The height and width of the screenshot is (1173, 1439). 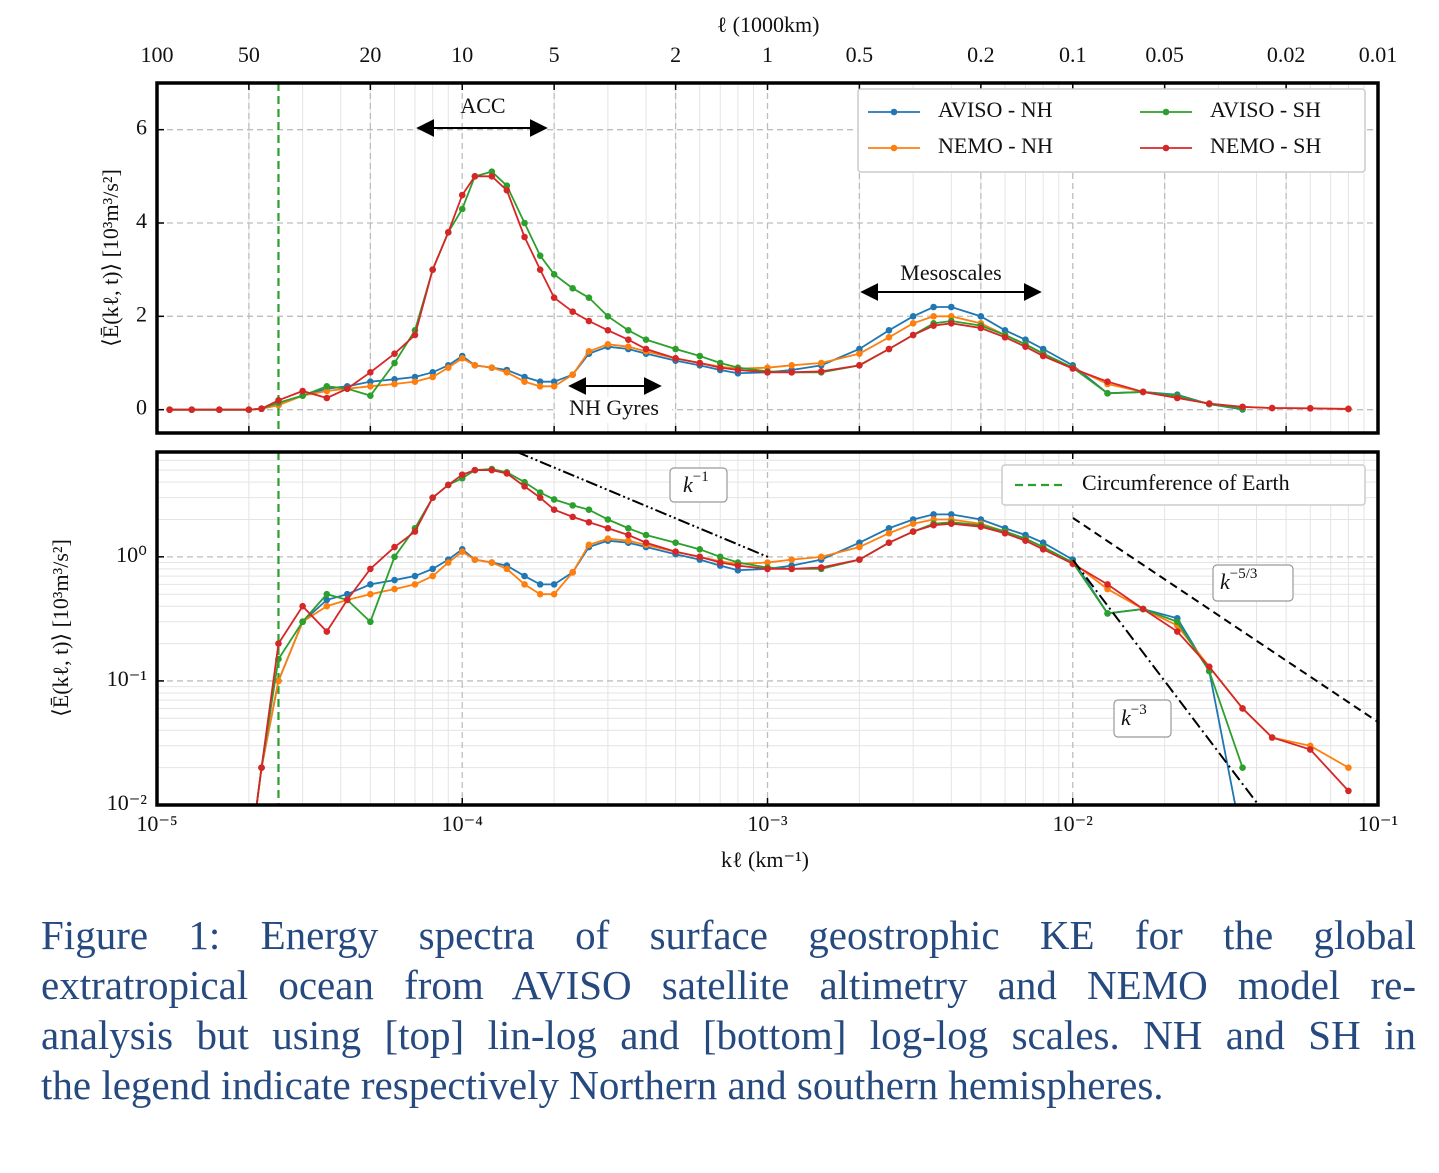 I want to click on x-tick-label: 10⁻², so click(x=1073, y=823).